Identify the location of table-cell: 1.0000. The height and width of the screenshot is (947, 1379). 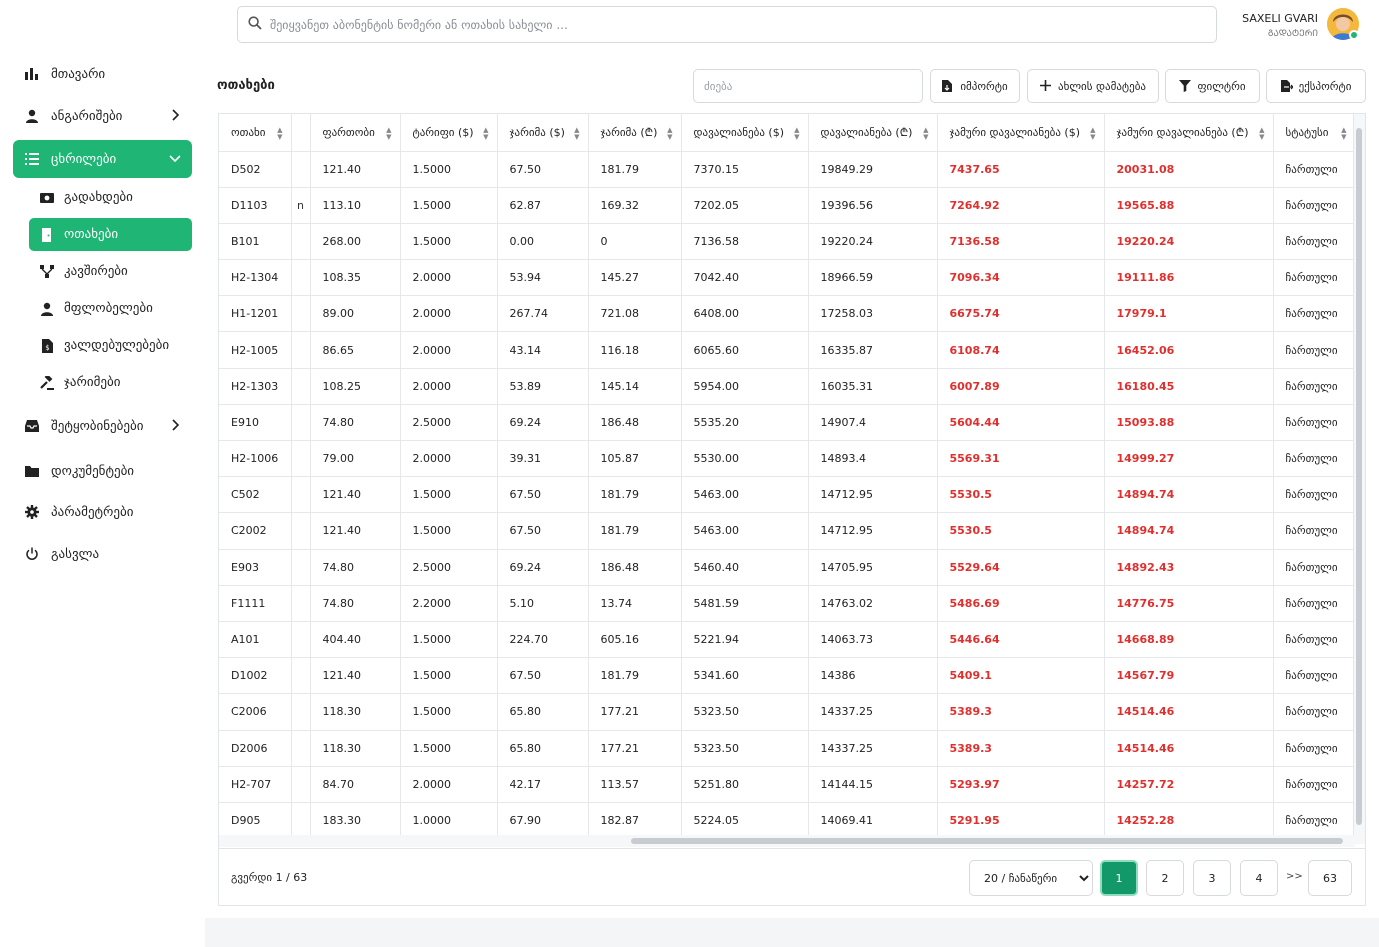
(449, 821).